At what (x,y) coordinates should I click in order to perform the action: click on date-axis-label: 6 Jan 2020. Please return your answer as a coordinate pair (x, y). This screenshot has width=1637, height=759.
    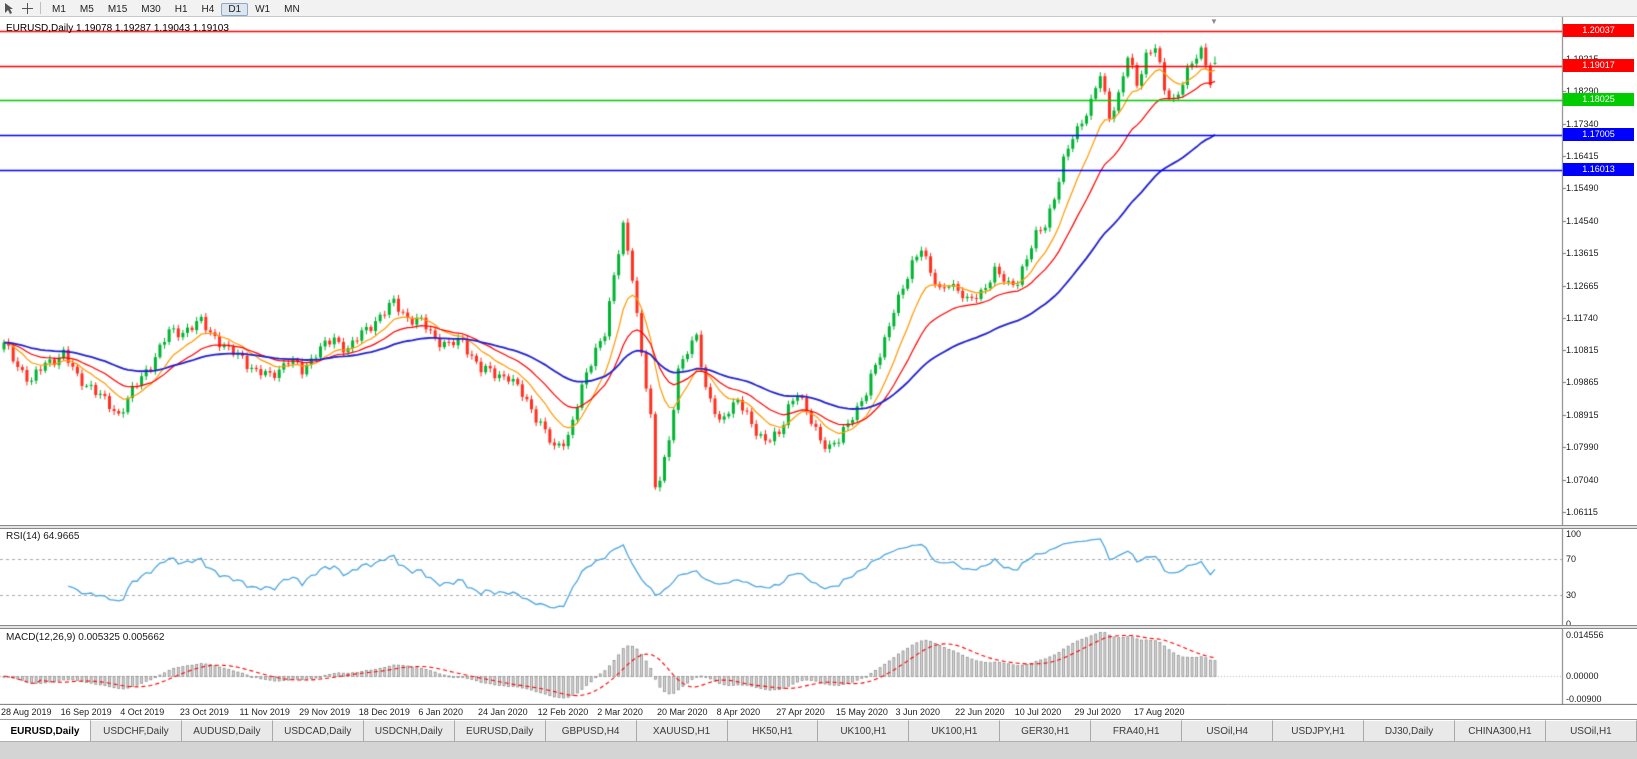
    Looking at the image, I should click on (440, 712).